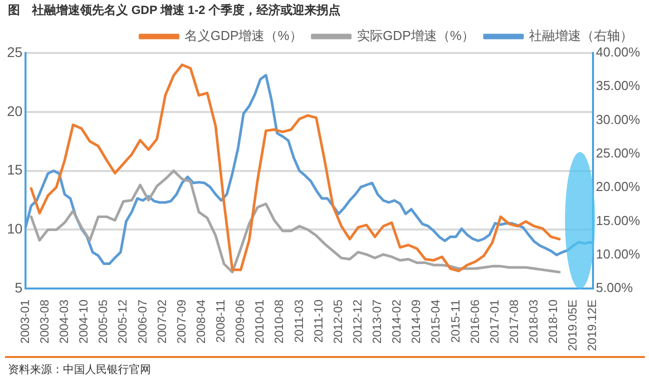  Describe the element at coordinates (79, 369) in the screenshot. I see `text: 资料来源：中国人民银行官网` at that location.